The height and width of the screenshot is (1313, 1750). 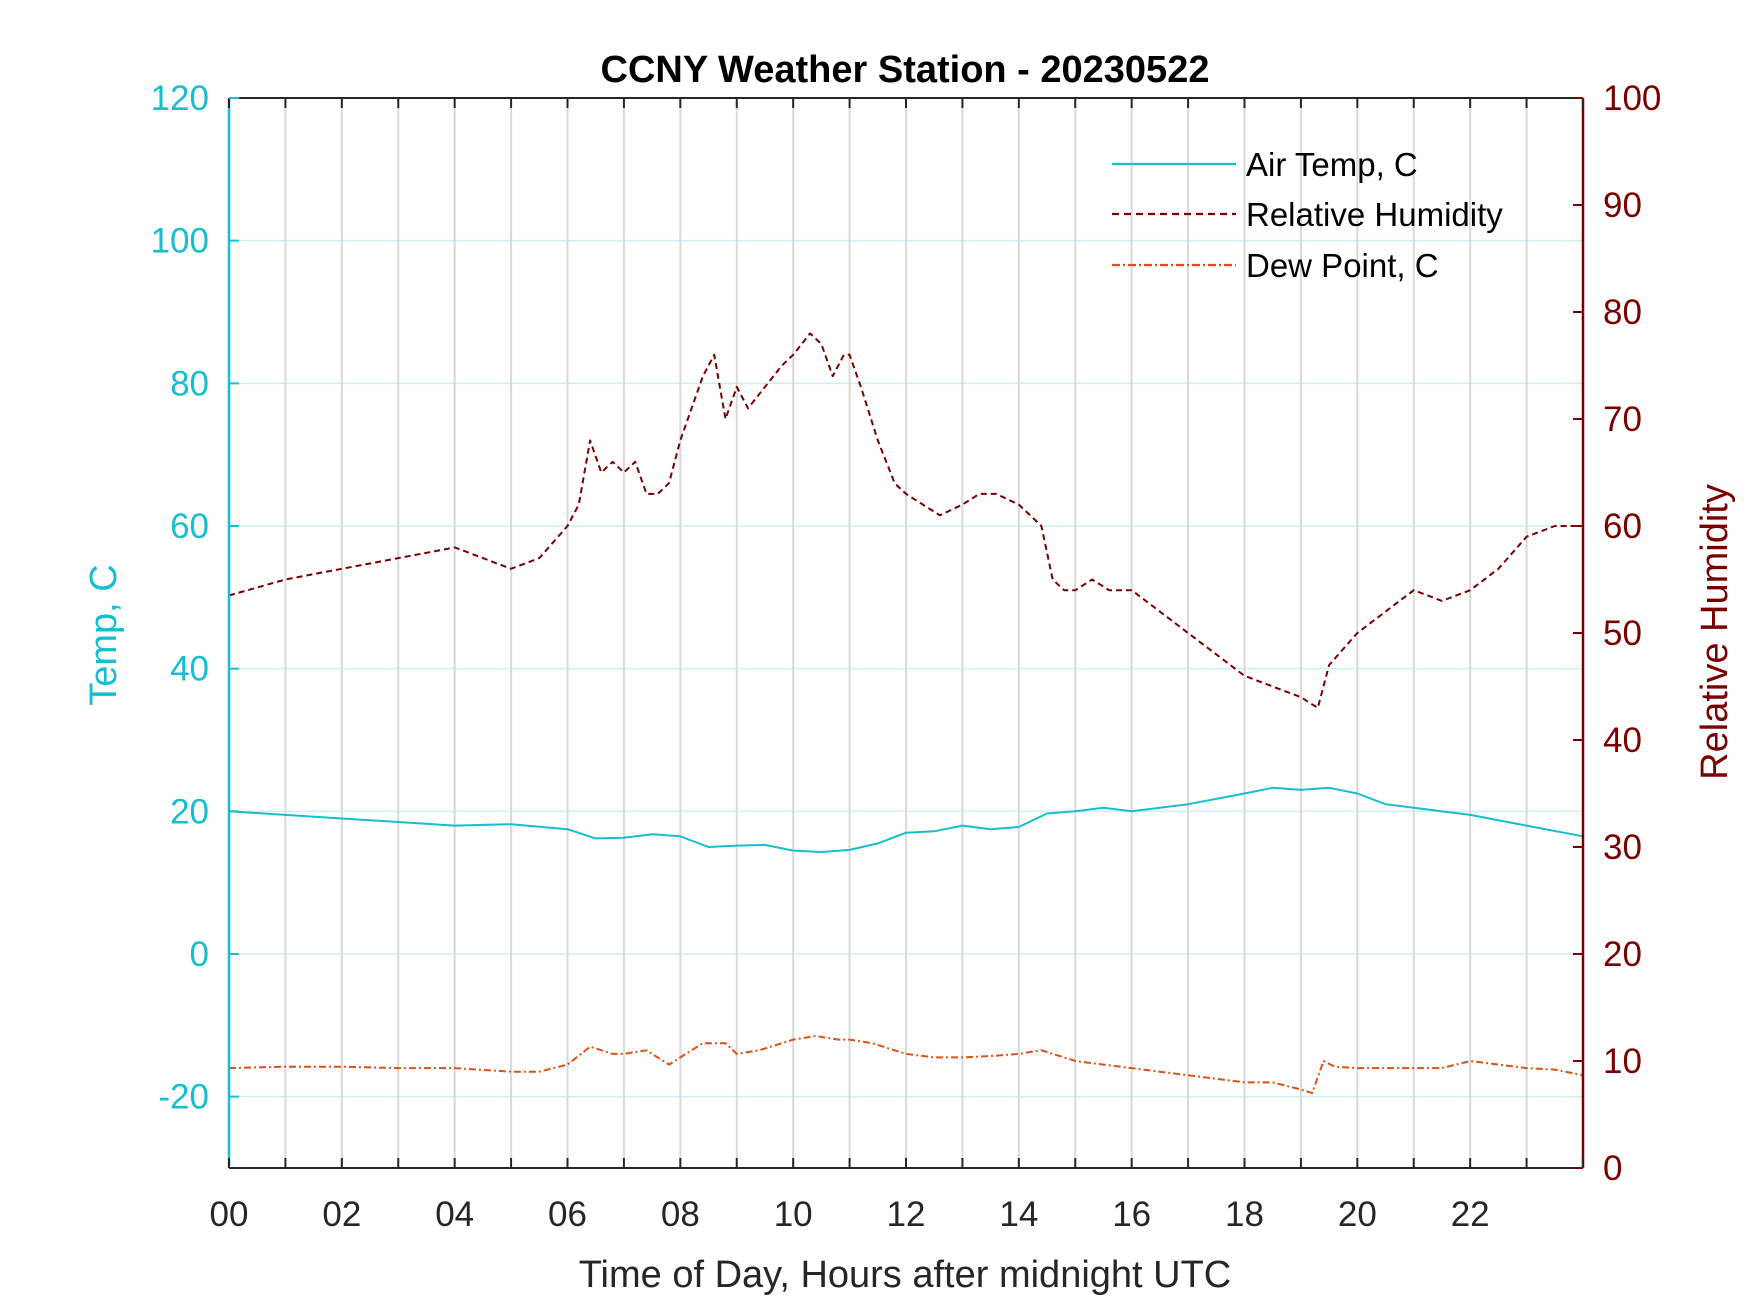 I want to click on x-tick-label: 06, so click(x=567, y=1214).